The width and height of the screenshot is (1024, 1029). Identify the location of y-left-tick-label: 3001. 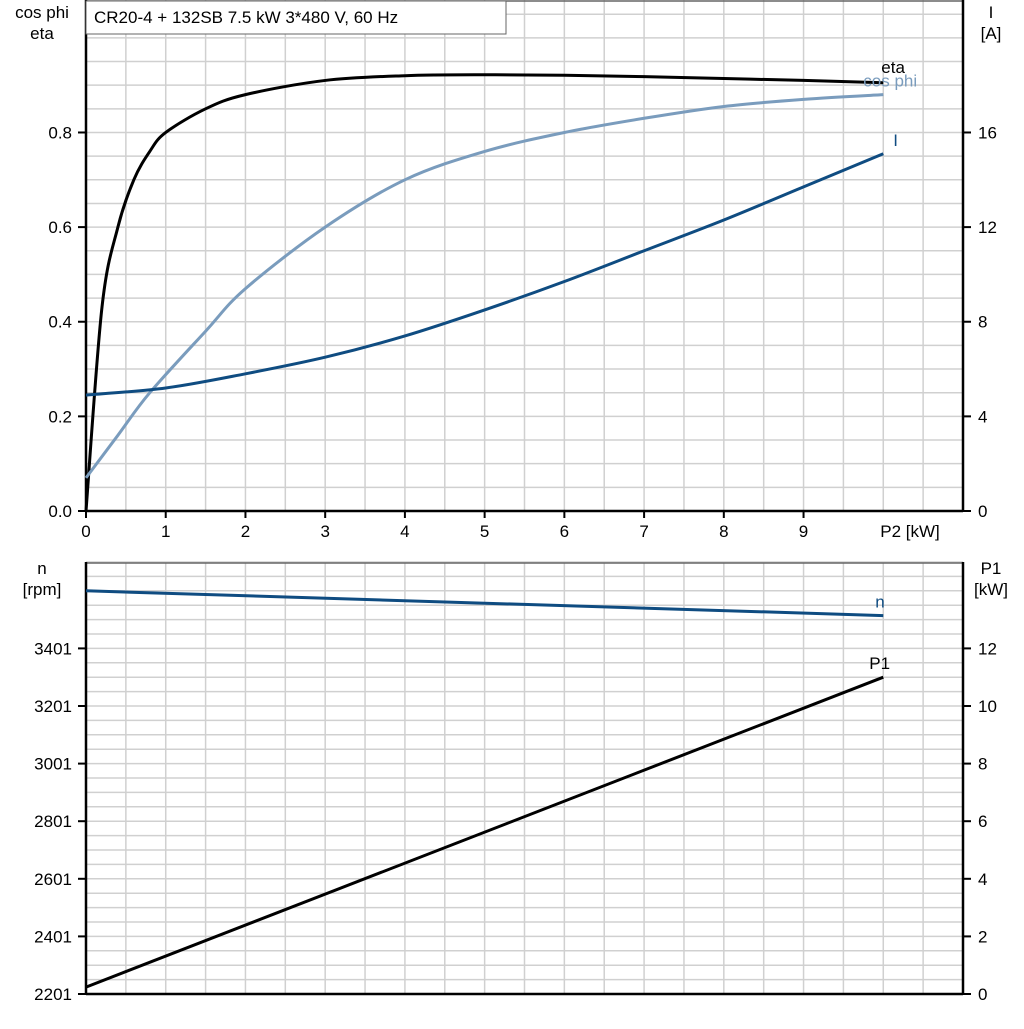
(53, 764).